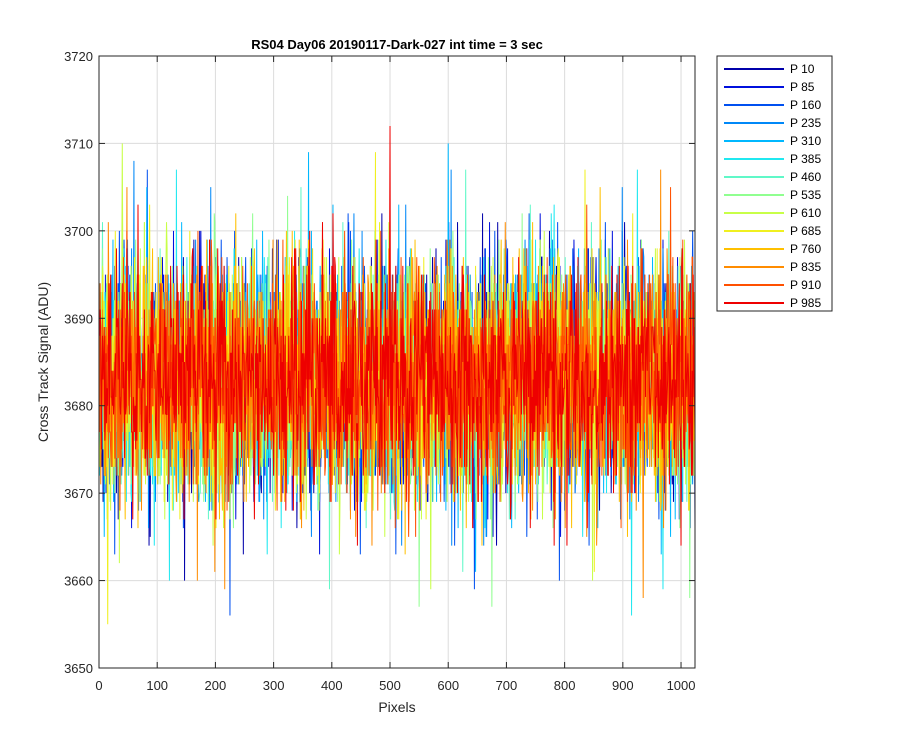 Image resolution: width=900 pixels, height=750 pixels. Describe the element at coordinates (805, 159) in the screenshot. I see `legend-label: P 385` at that location.